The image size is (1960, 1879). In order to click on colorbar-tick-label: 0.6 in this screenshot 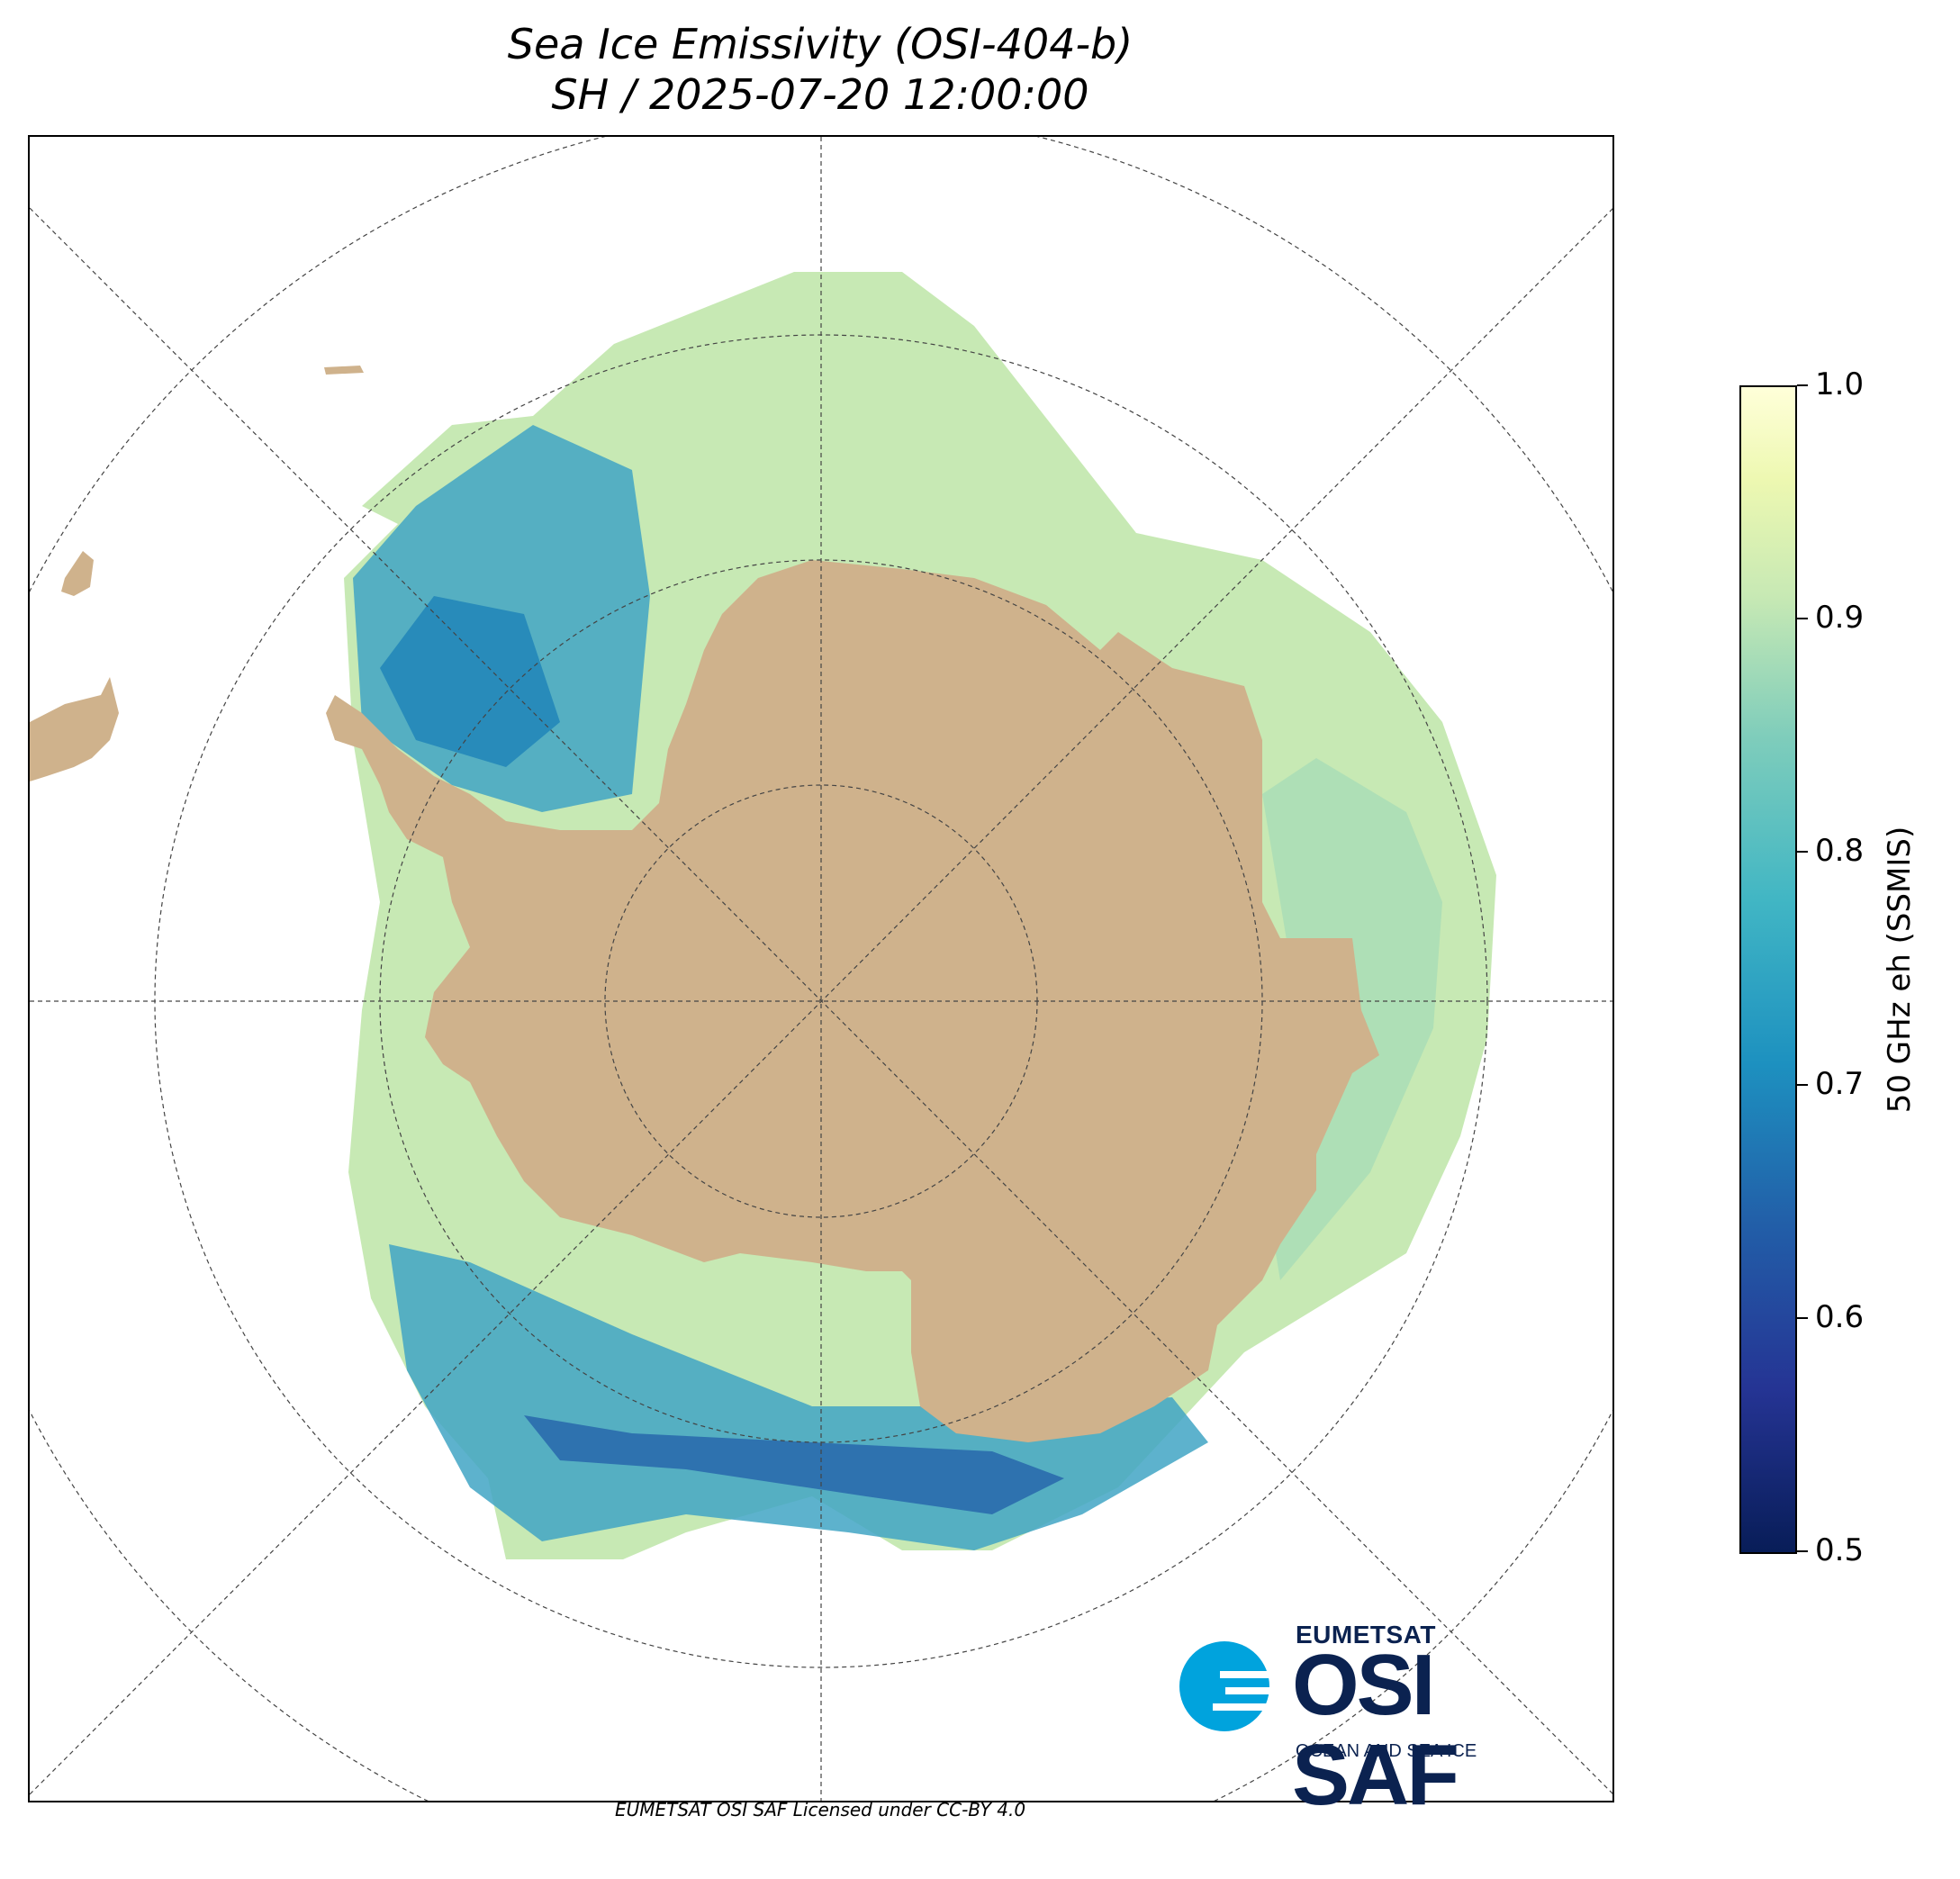, I will do `click(1840, 1317)`.